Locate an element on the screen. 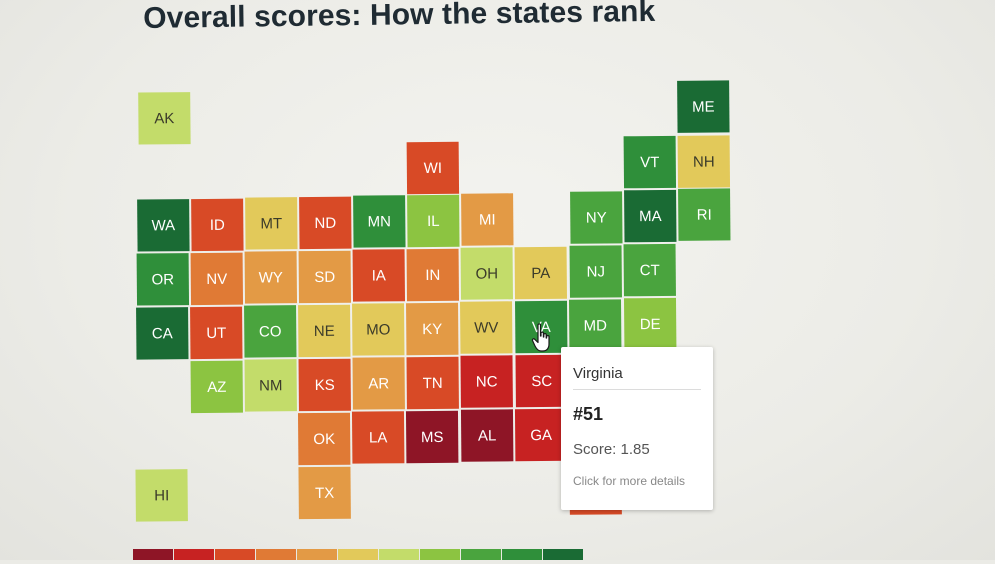  state-tile-label: SD is located at coordinates (325, 277).